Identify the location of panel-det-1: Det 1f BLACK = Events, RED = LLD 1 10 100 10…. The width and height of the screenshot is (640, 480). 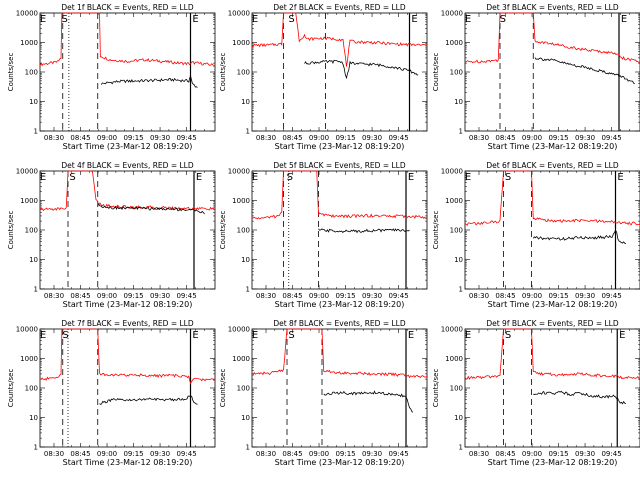
(111, 77).